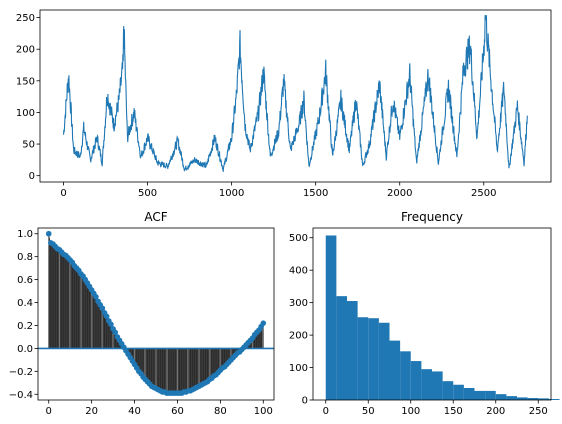 This screenshot has height=424, width=562. Describe the element at coordinates (28, 97) in the screenshot. I see `time-series-y-ticks: 0 50 100 150 200 250` at that location.